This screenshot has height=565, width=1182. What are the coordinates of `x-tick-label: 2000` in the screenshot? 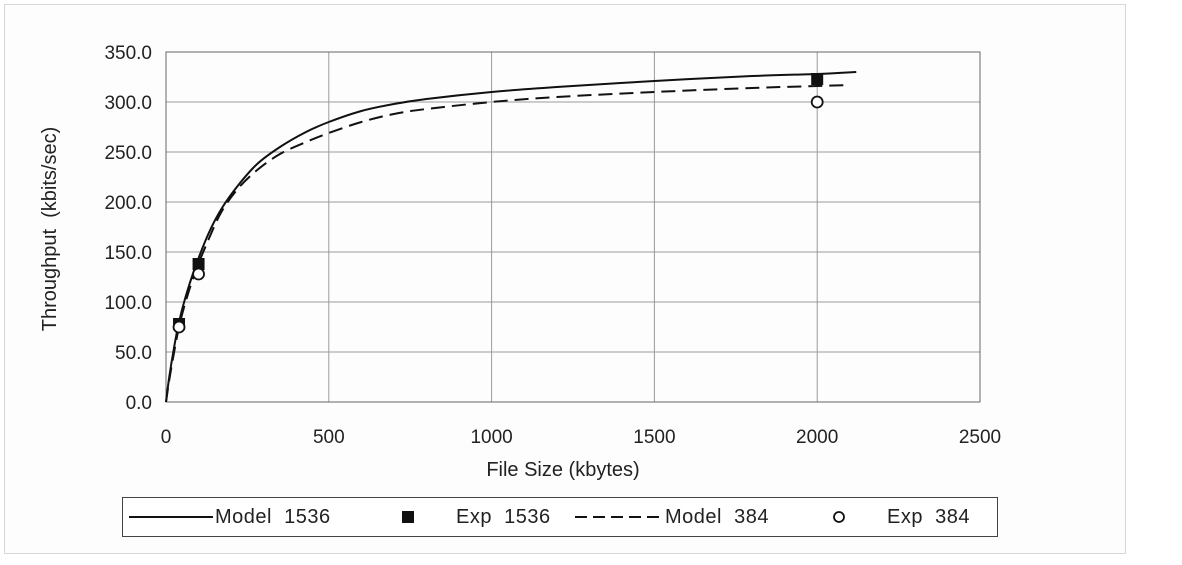 It's located at (817, 437).